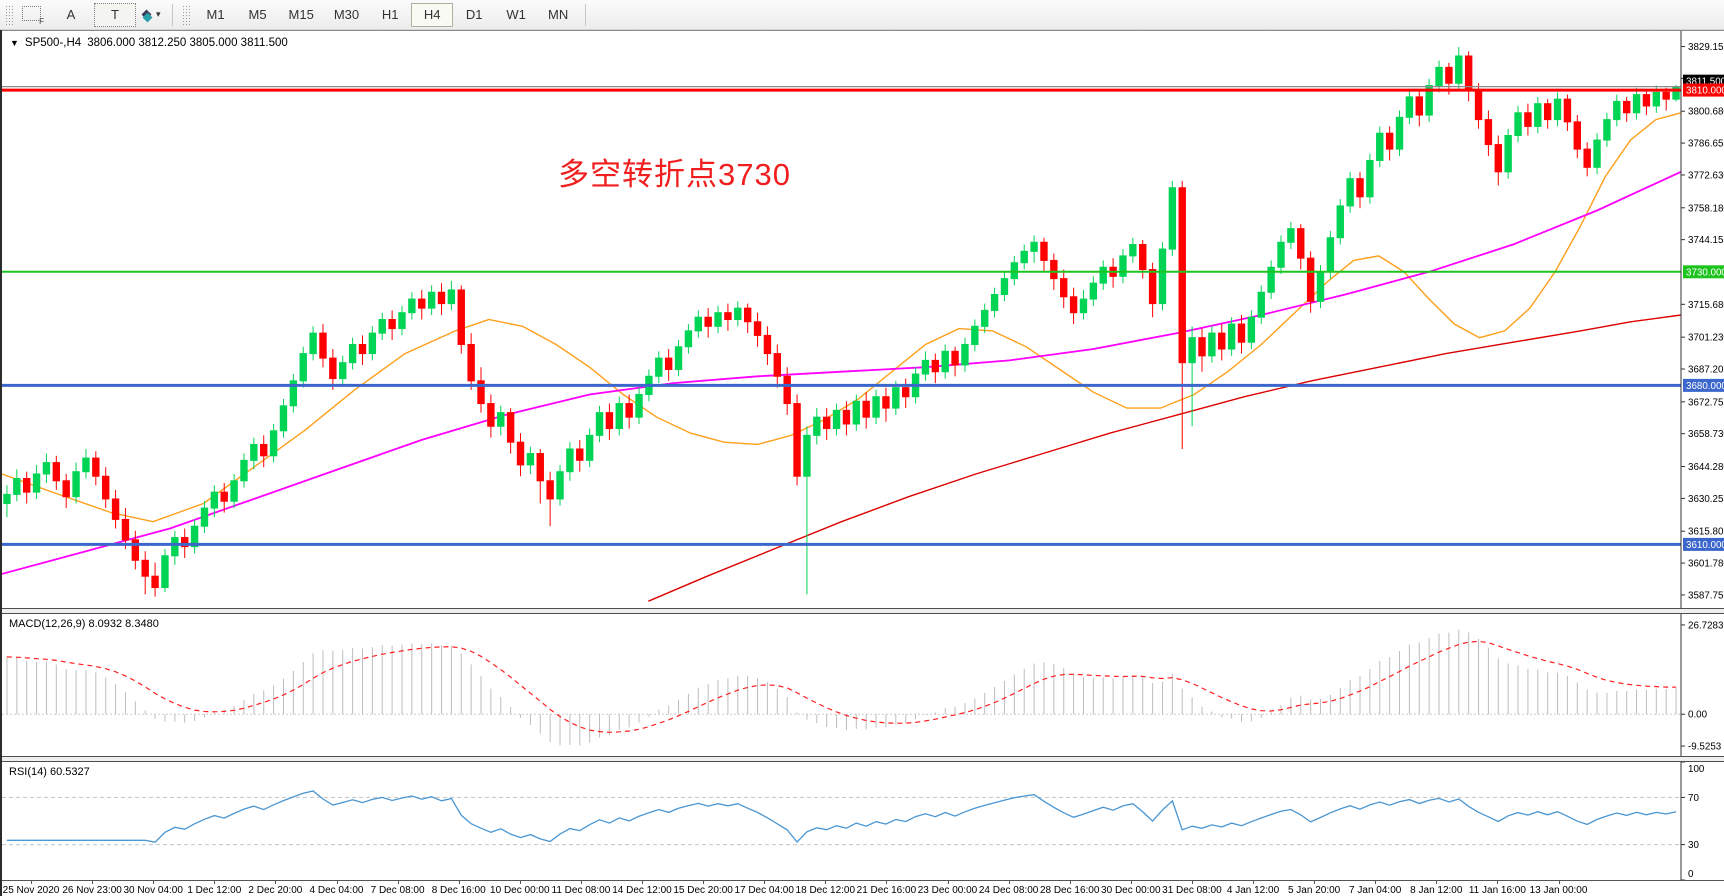 The height and width of the screenshot is (896, 1724). I want to click on rsi-panel: 100 70 30 0 RSI(14) 60.5327, so click(863, 821).